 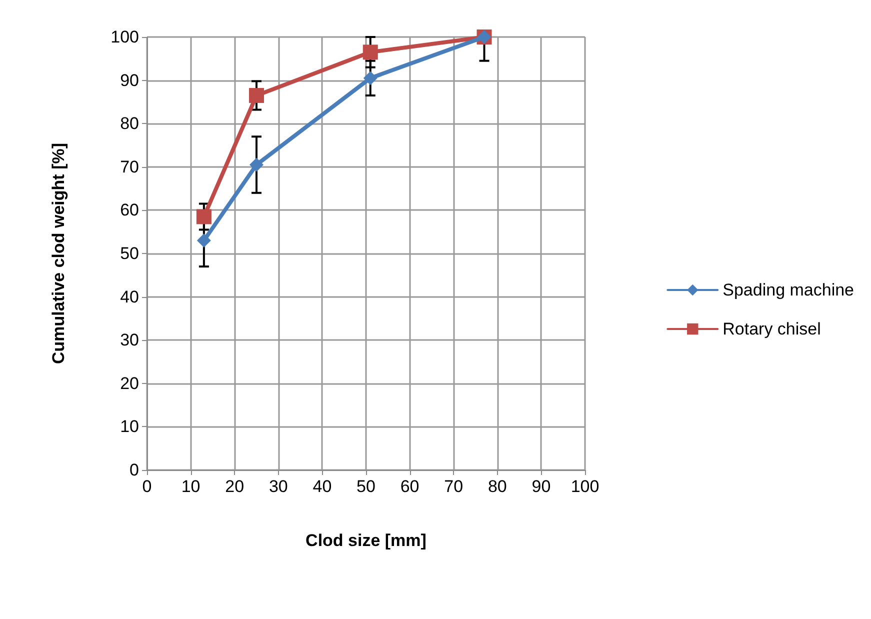 What do you see at coordinates (410, 486) in the screenshot?
I see `x-tick-label: 60` at bounding box center [410, 486].